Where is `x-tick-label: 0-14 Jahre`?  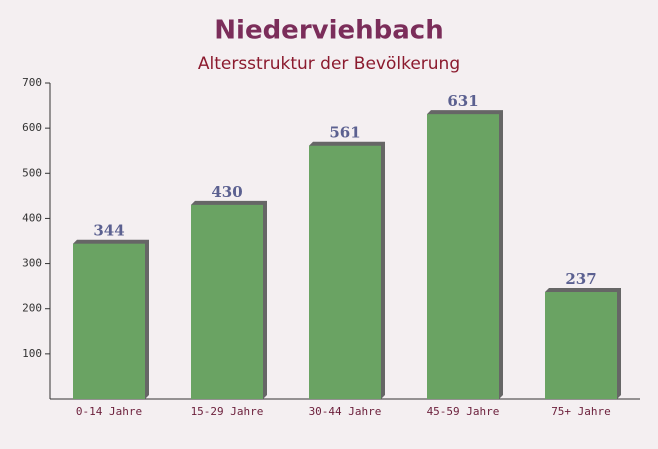 x-tick-label: 0-14 Jahre is located at coordinates (109, 411).